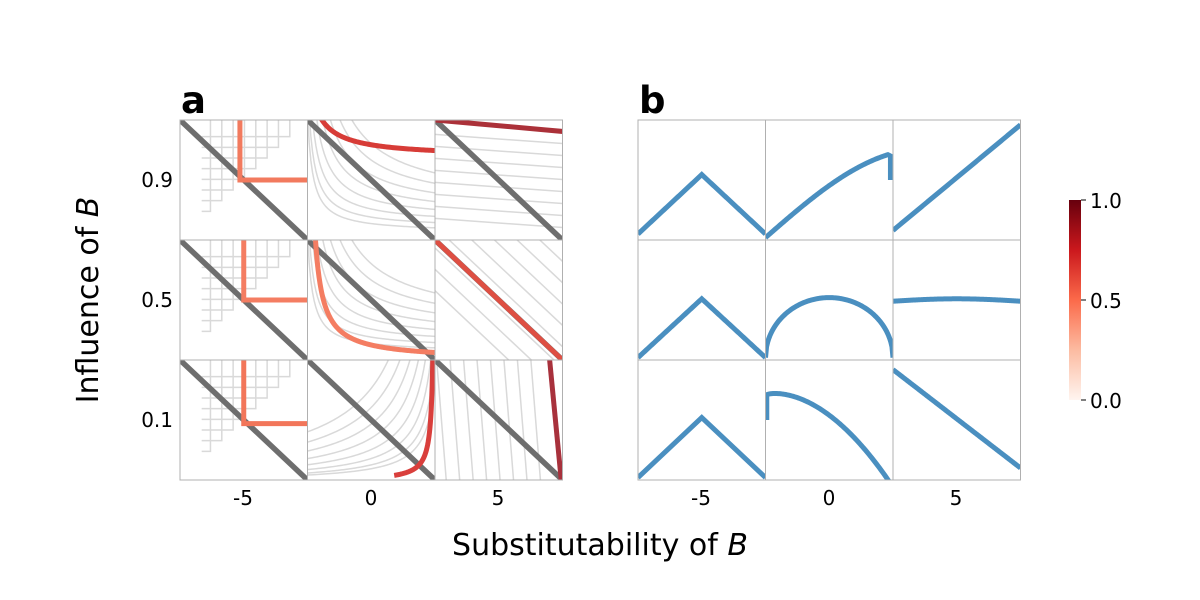 The width and height of the screenshot is (1200, 600). I want to click on x-tick-label-a--5: -5, so click(243, 498).